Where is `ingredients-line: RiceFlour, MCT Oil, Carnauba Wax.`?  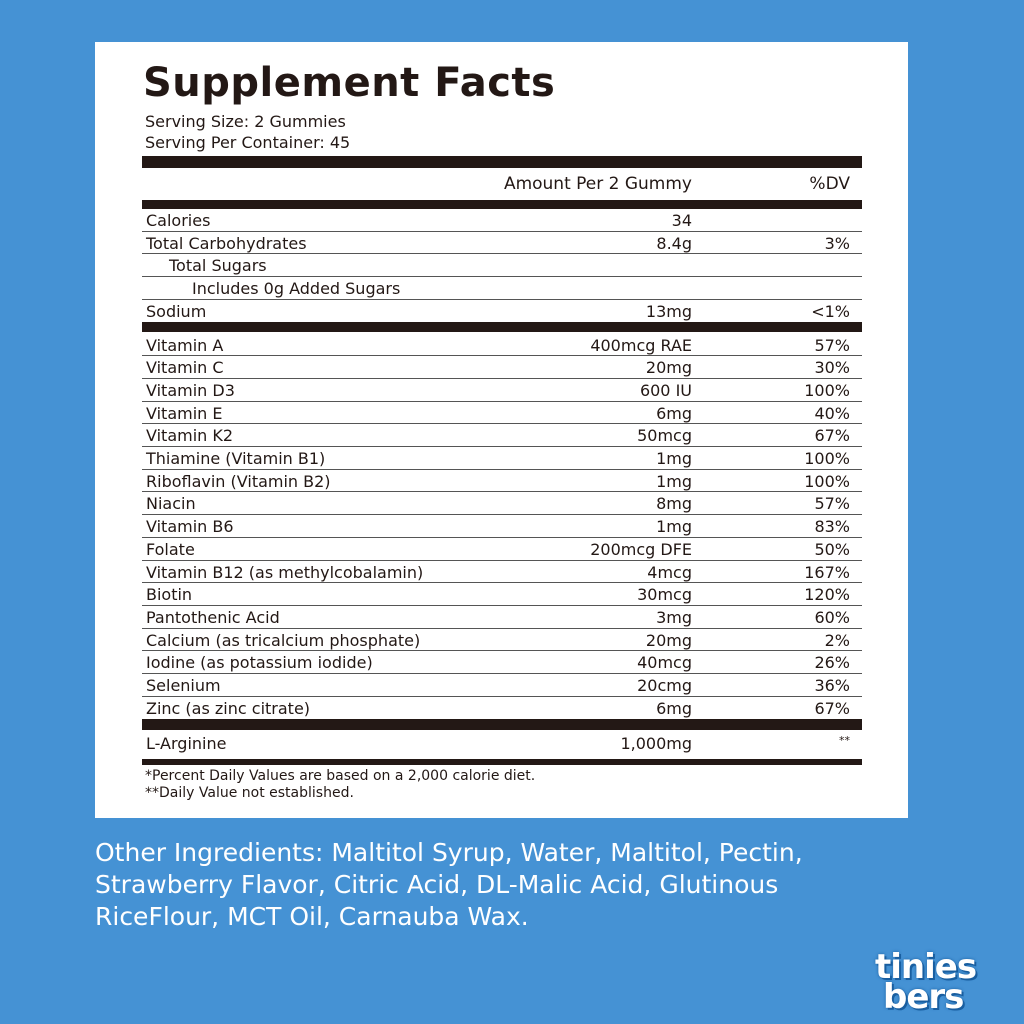 ingredients-line: RiceFlour, MCT Oil, Carnauba Wax. is located at coordinates (312, 916).